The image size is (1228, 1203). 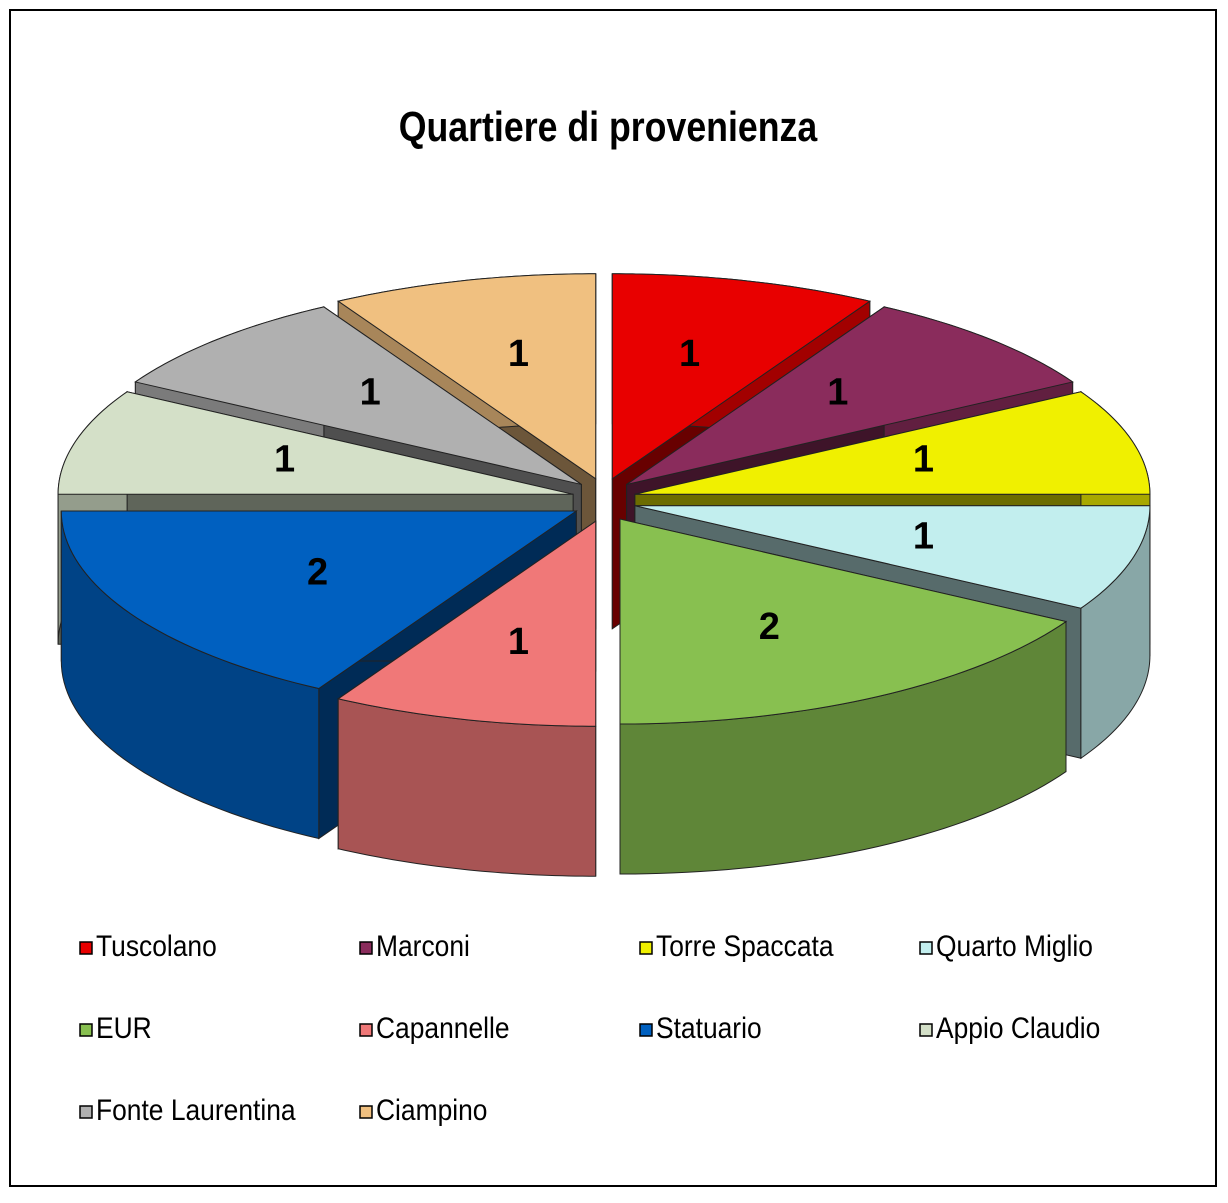 What do you see at coordinates (1014, 945) in the screenshot?
I see `legend-label: Quarto Miglio` at bounding box center [1014, 945].